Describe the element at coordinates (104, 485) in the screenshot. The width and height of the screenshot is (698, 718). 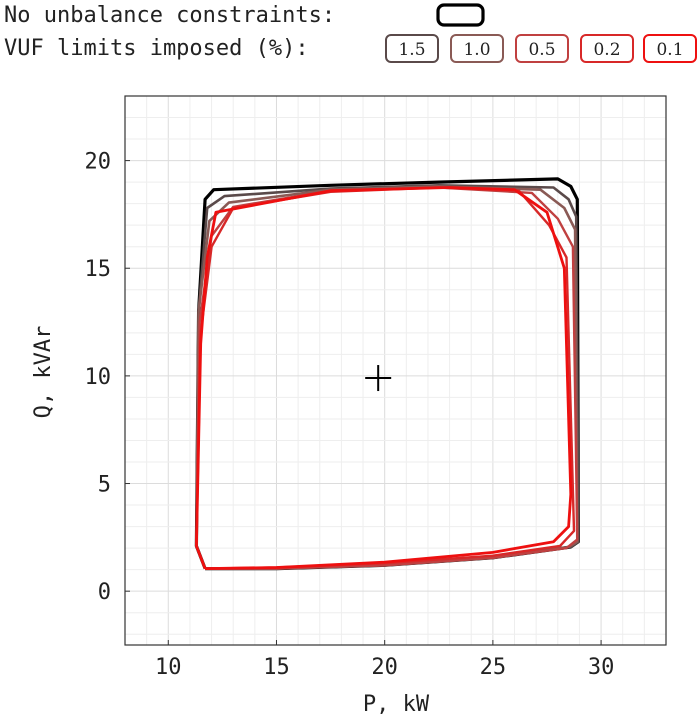
I see `y-tick-label: 5` at that location.